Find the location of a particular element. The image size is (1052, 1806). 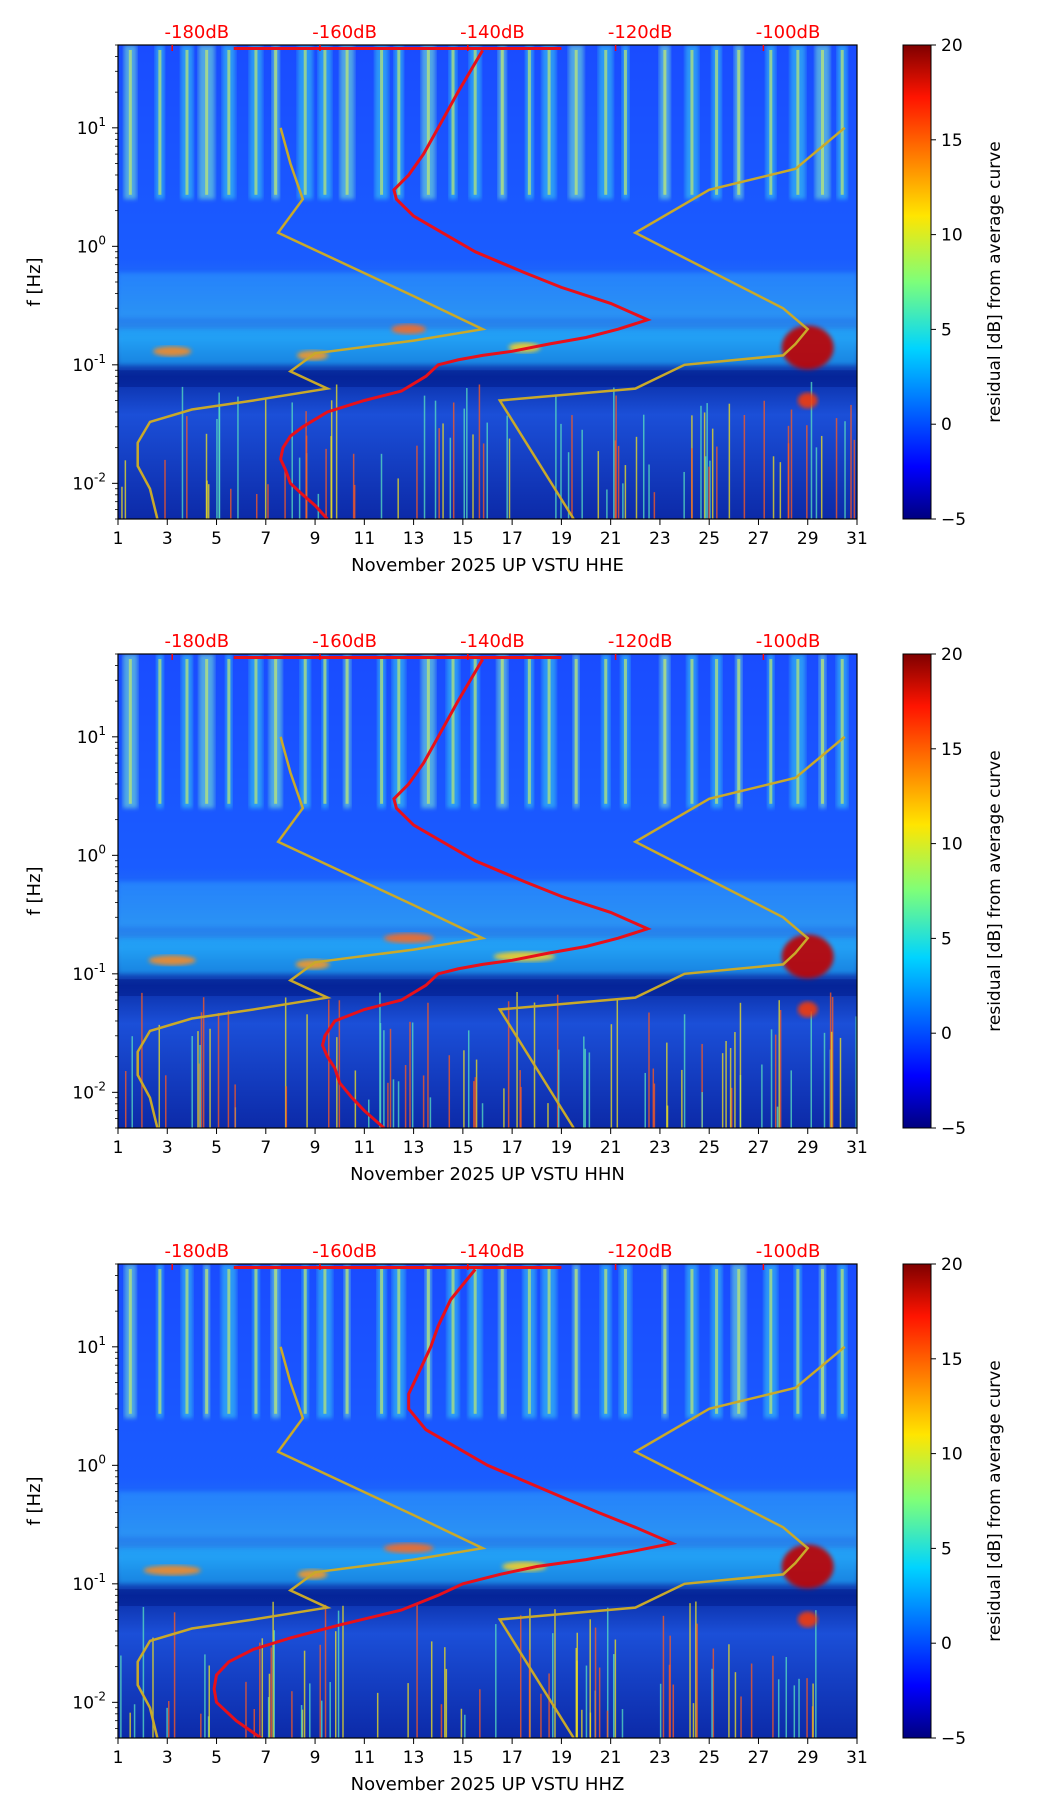

storm-energy-patch is located at coordinates (807, 1619).